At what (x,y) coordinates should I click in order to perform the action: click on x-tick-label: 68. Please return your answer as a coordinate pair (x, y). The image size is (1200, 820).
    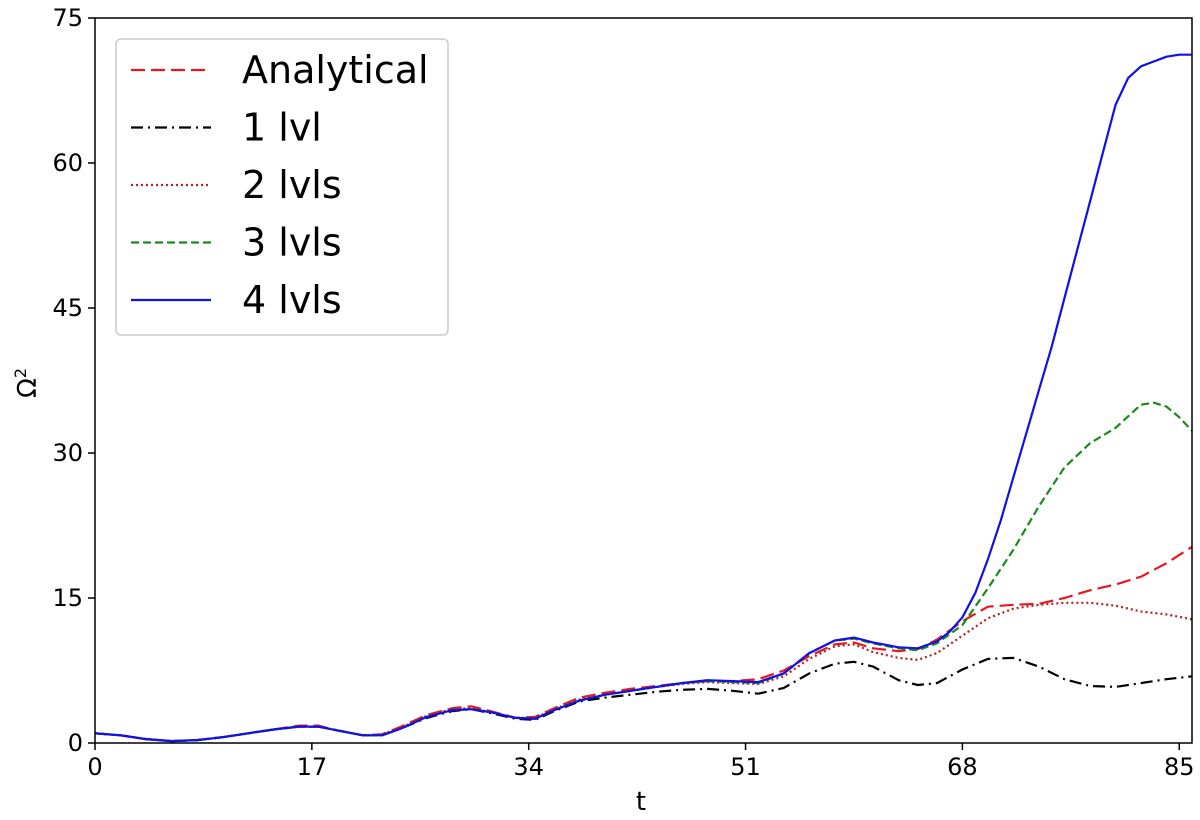
    Looking at the image, I should click on (962, 767).